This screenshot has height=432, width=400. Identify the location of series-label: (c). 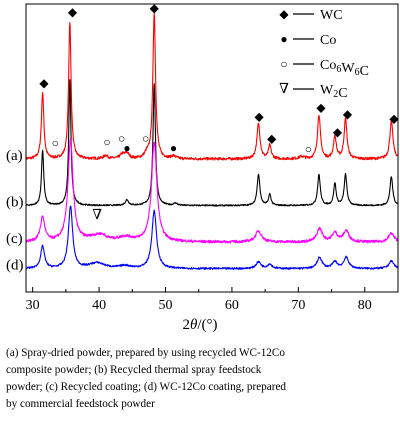
(14, 239).